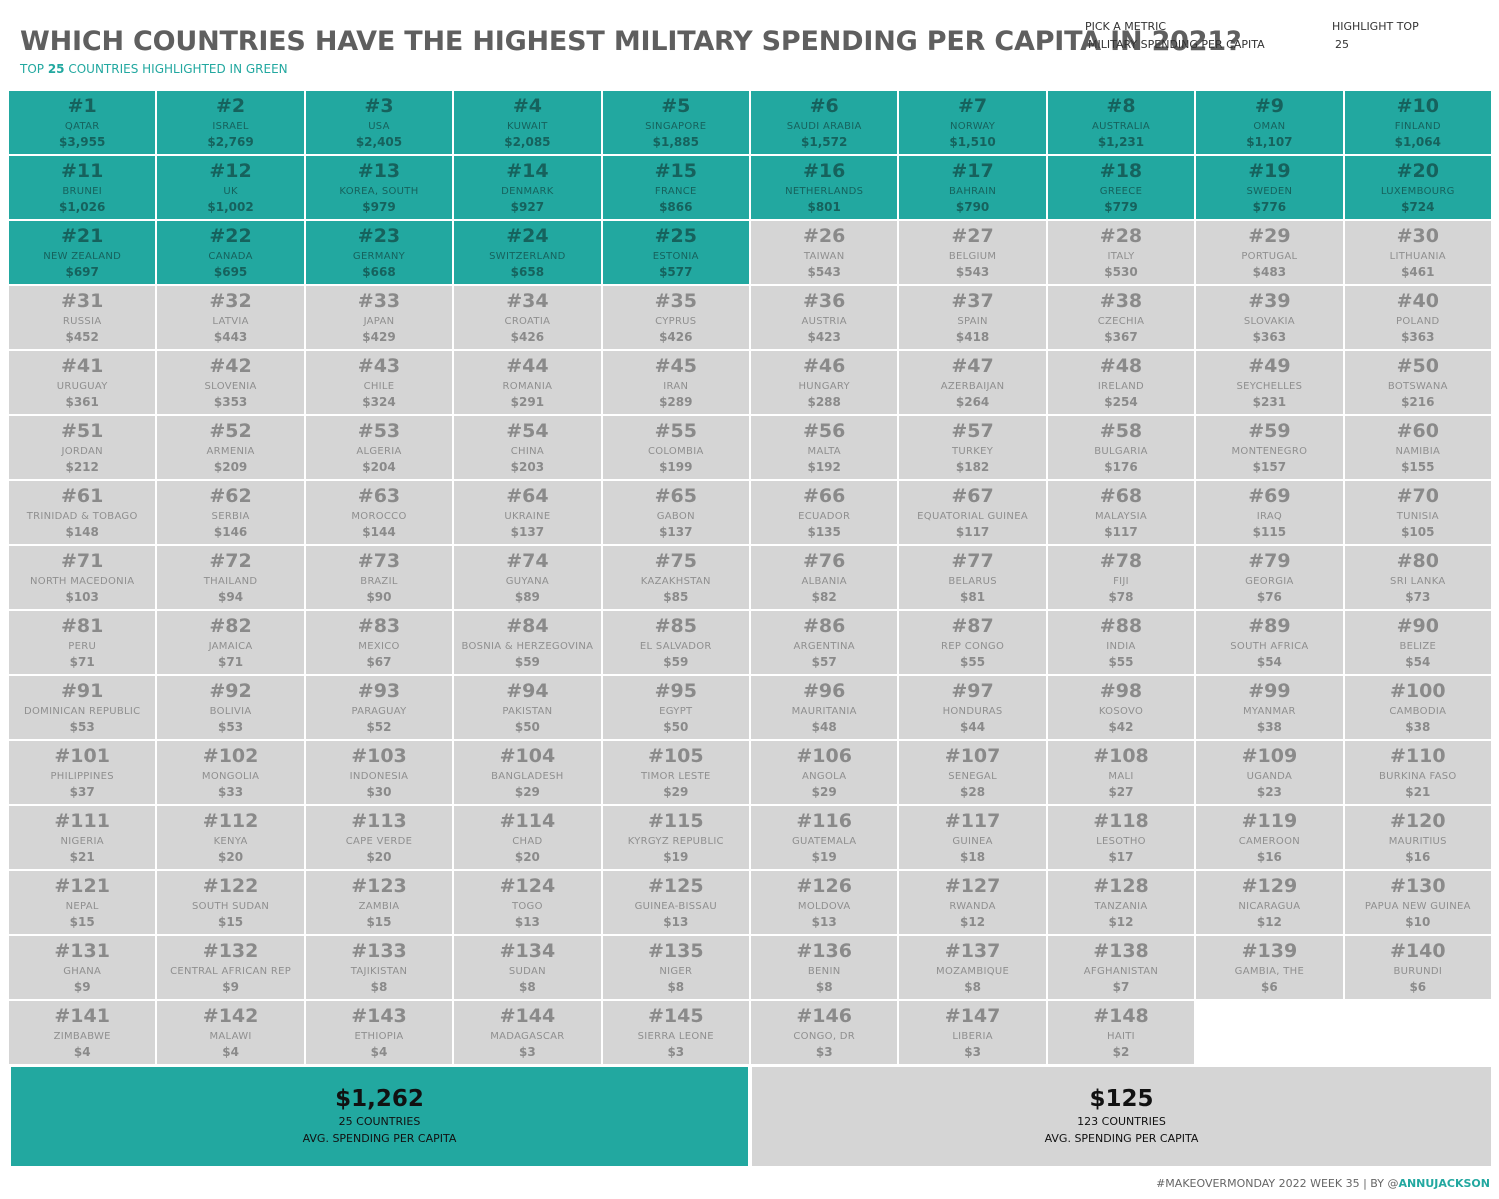 The image size is (1499, 1199). I want to click on country-cell: #71 NORTH MACEDONIA $103, so click(82, 577).